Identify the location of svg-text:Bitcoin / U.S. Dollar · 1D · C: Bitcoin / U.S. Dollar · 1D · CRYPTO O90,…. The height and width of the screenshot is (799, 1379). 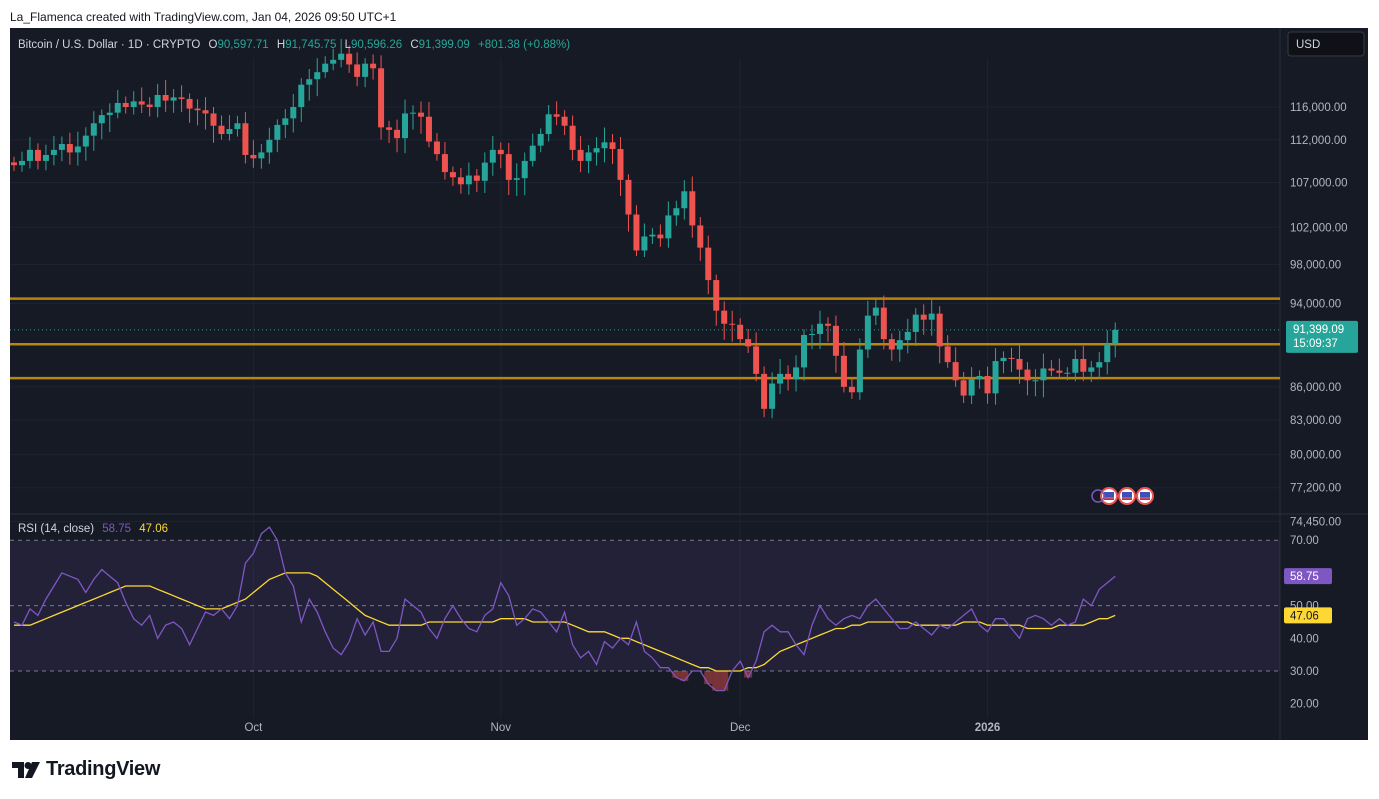
(294, 45).